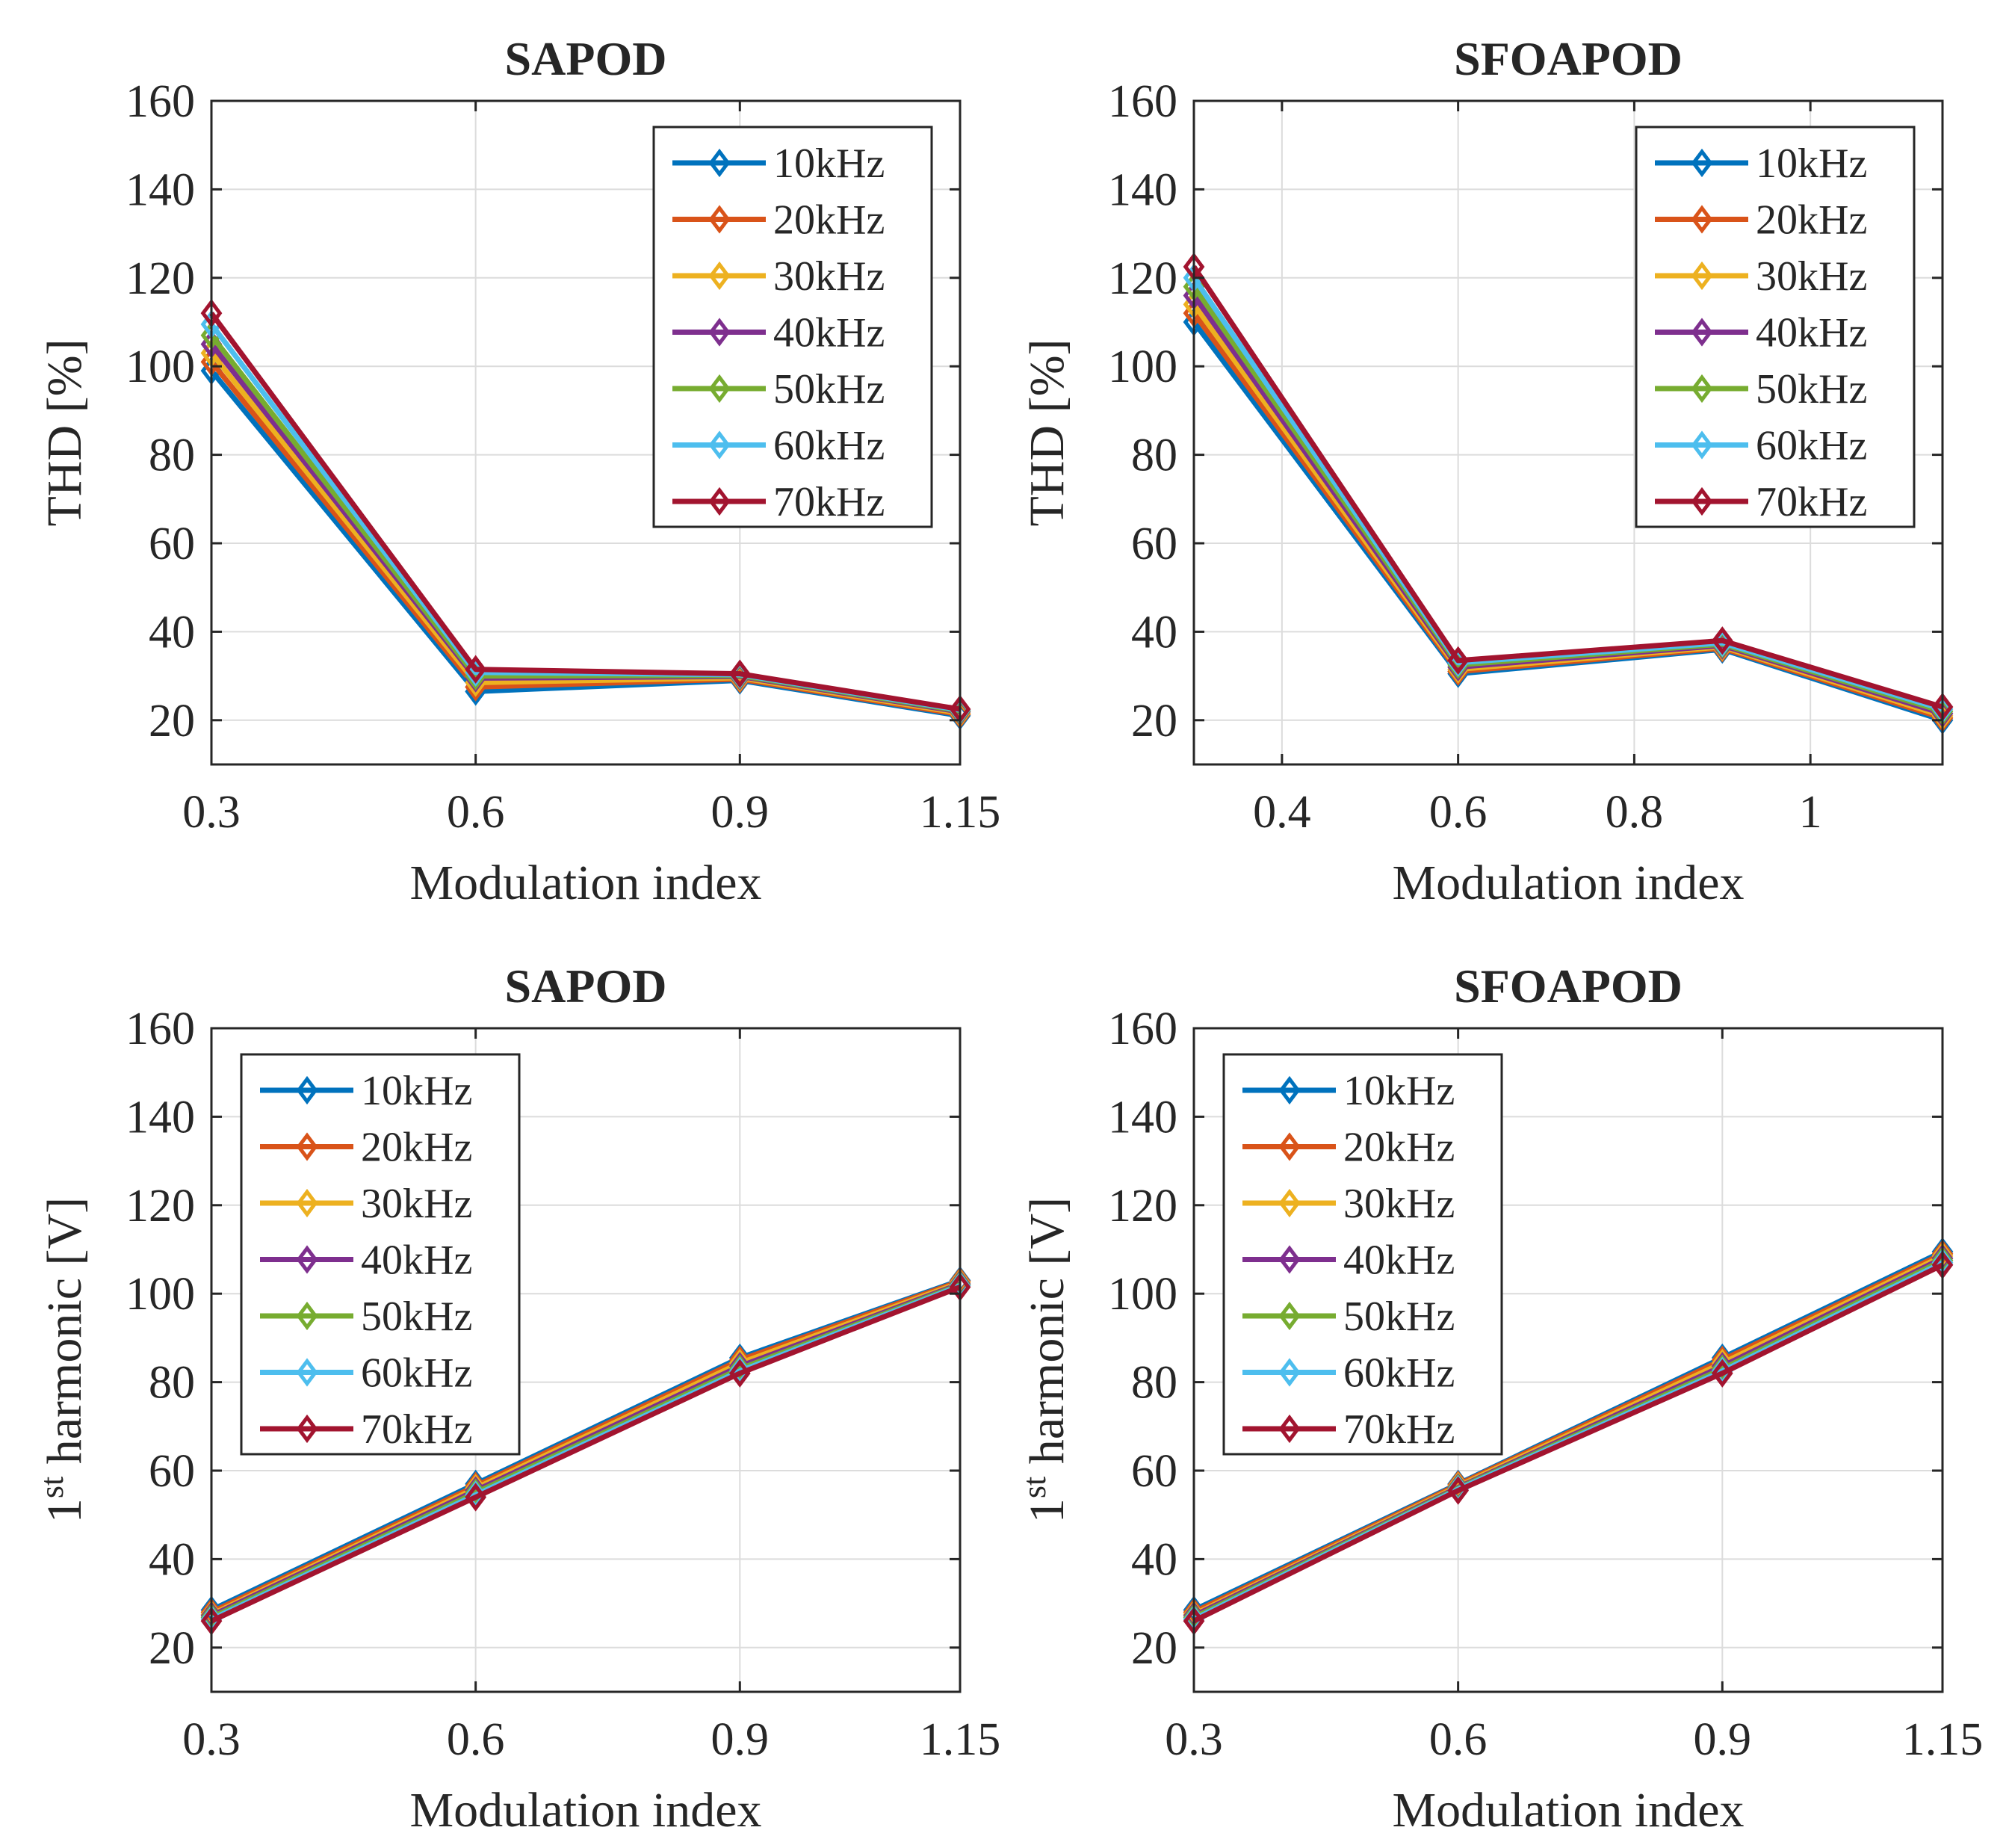  What do you see at coordinates (1761, 276) in the screenshot?
I see `legend-item: 30kHz` at bounding box center [1761, 276].